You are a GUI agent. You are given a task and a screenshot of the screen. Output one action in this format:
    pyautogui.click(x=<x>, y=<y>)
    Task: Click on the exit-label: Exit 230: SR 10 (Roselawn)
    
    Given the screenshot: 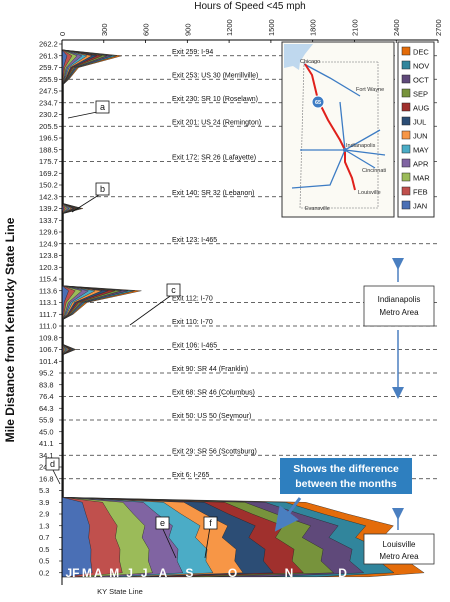 What is the action you would take?
    pyautogui.click(x=215, y=99)
    